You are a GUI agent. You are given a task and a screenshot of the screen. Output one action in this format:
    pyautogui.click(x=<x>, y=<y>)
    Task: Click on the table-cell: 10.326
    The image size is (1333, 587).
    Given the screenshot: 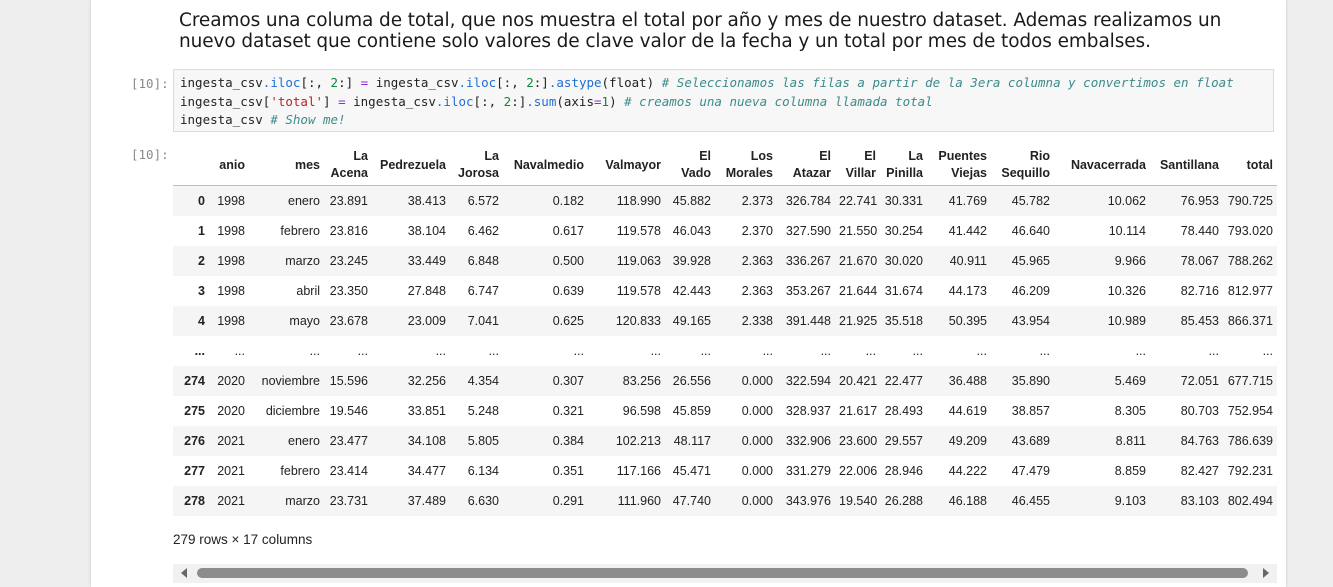 What is the action you would take?
    pyautogui.click(x=1126, y=290)
    